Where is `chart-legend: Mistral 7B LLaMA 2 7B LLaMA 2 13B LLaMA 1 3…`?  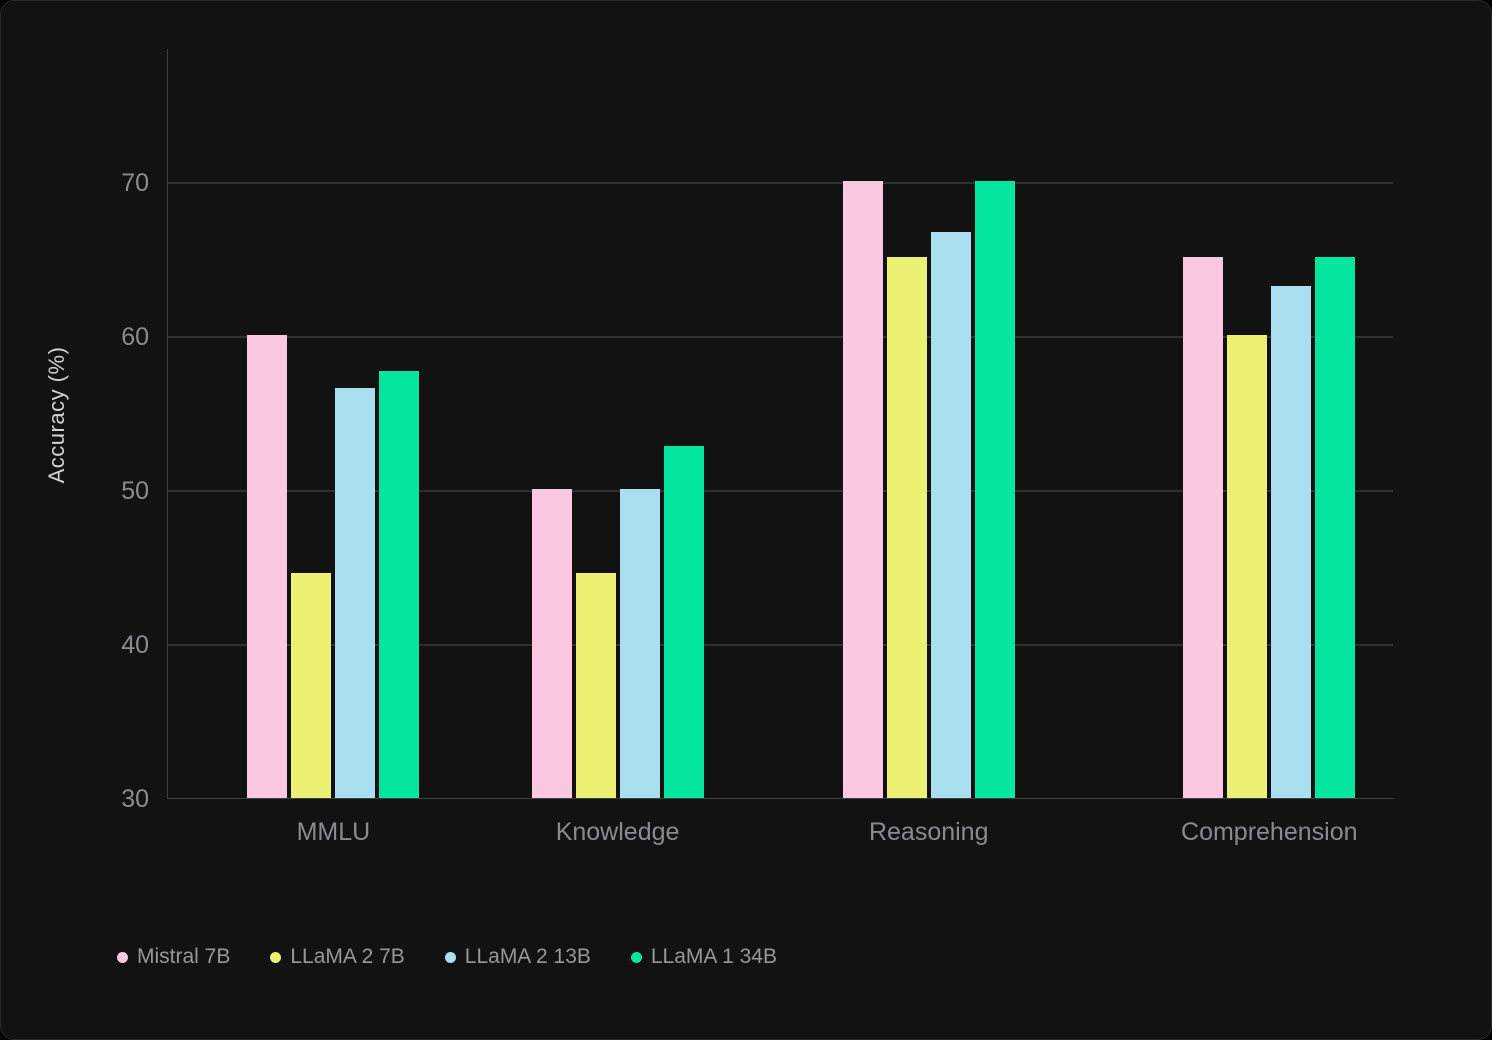 chart-legend: Mistral 7B LLaMA 2 7B LLaMA 2 13B LLaMA 1 3… is located at coordinates (447, 957).